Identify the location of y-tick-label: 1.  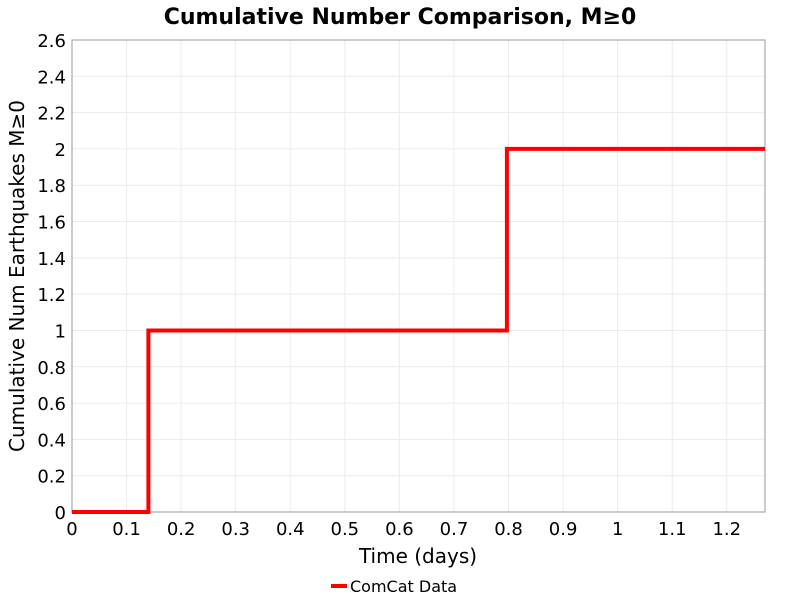
(60, 331).